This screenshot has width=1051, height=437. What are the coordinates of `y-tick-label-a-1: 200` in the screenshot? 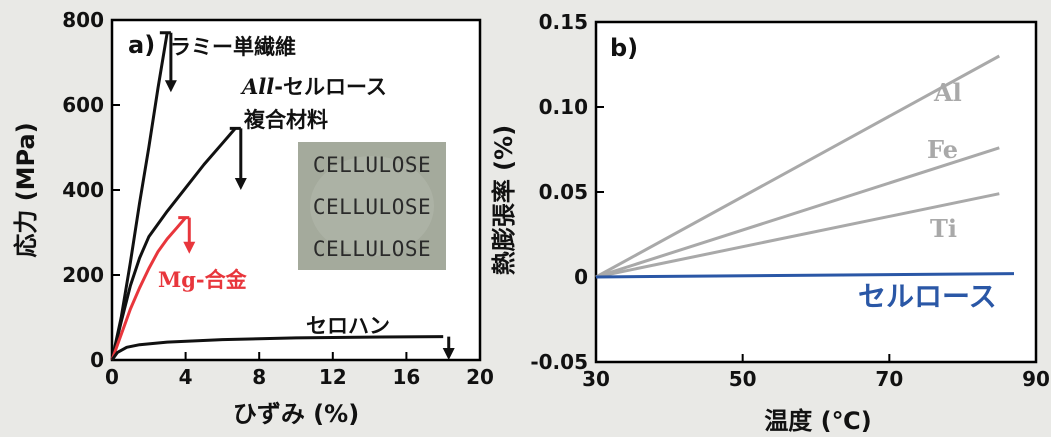 It's located at (83, 275).